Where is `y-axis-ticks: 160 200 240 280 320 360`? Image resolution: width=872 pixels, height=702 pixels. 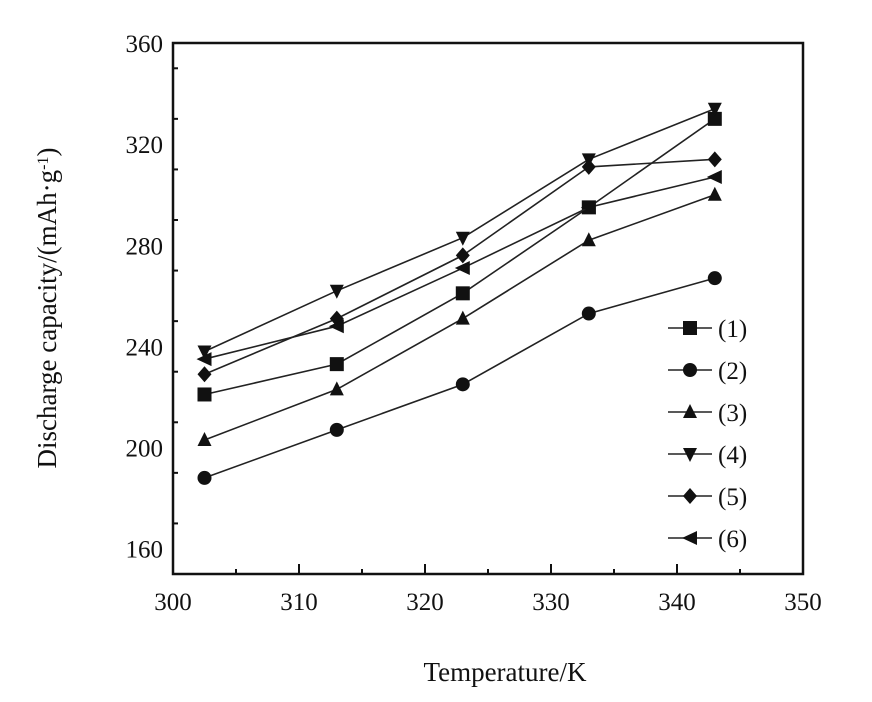 y-axis-ticks: 160 200 240 280 320 360 is located at coordinates (152, 303).